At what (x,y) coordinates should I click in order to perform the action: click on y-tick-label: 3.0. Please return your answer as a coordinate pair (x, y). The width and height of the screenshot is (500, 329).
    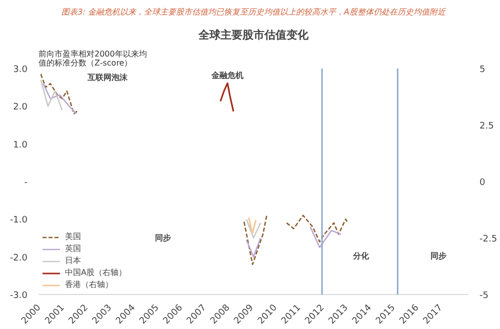
    Looking at the image, I should click on (20, 70).